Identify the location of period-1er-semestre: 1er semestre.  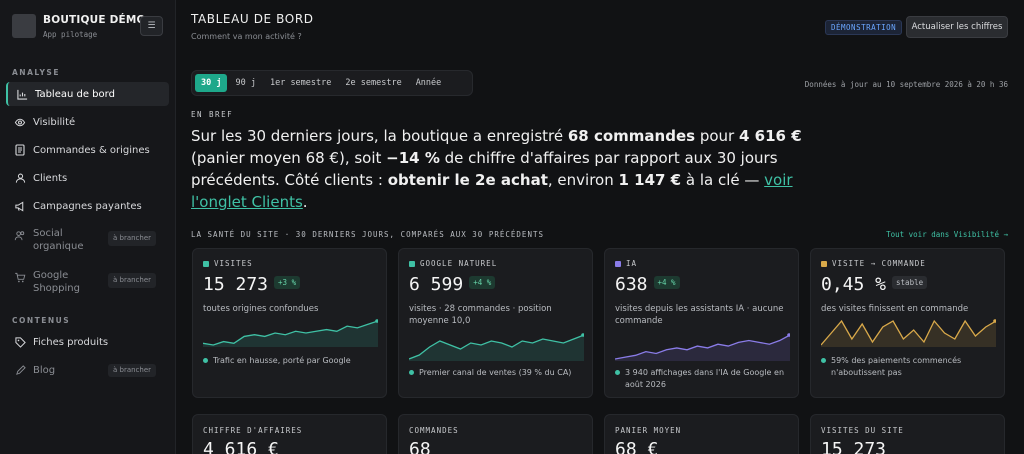
(300, 83).